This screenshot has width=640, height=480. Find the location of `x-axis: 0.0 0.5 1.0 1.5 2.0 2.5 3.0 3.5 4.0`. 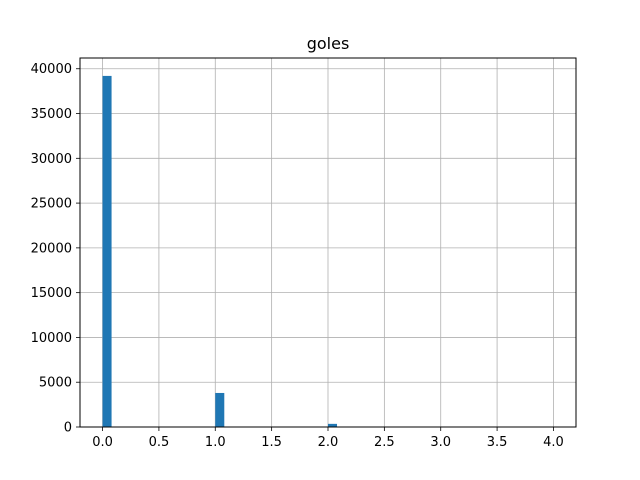

x-axis: 0.0 0.5 1.0 1.5 2.0 2.5 3.0 3.5 4.0 is located at coordinates (328, 438).